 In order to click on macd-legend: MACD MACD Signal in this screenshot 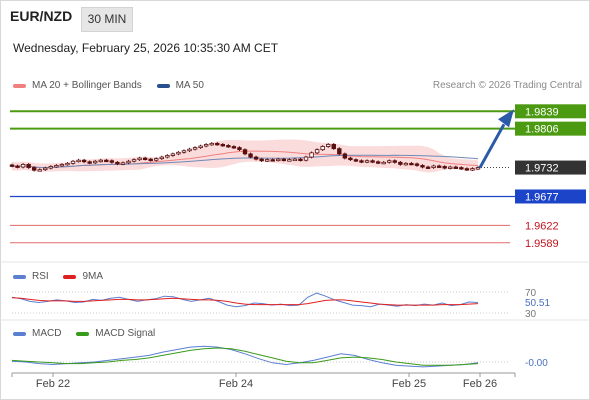, I will do `click(90, 333)`.